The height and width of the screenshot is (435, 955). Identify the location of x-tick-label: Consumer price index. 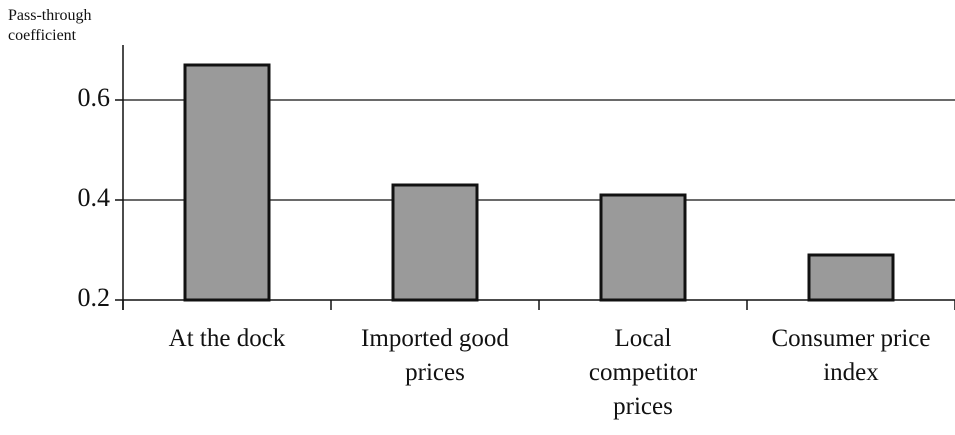
(851, 355).